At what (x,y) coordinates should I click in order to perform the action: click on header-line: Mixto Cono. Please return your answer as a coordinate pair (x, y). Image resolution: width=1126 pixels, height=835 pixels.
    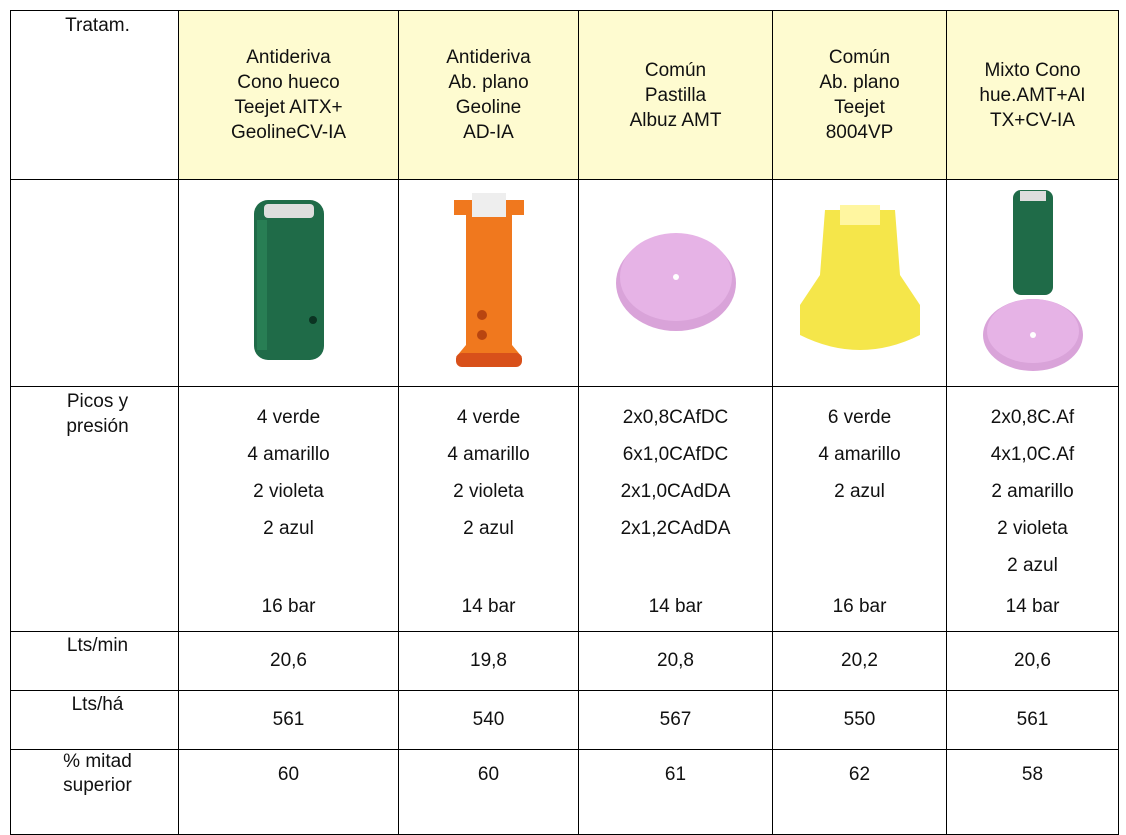
    Looking at the image, I should click on (1032, 70).